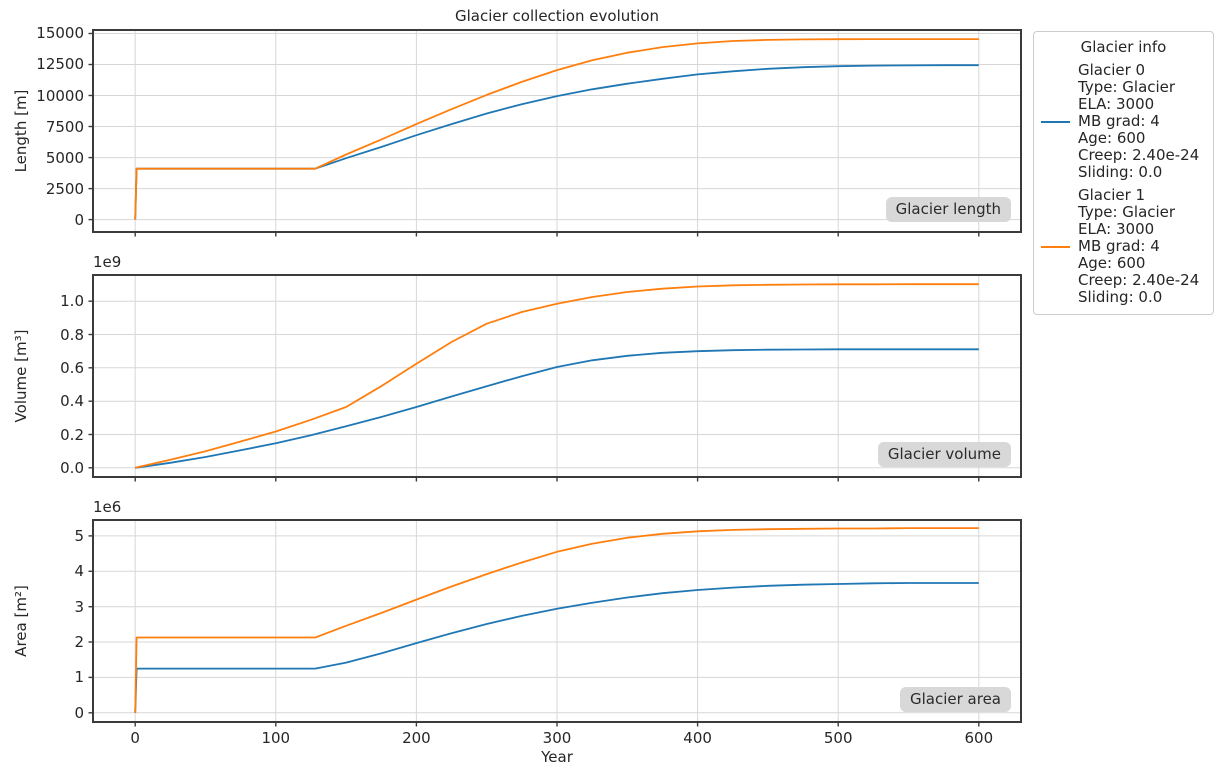  Describe the element at coordinates (948, 209) in the screenshot. I see `corner-label-length: Glacier length` at that location.